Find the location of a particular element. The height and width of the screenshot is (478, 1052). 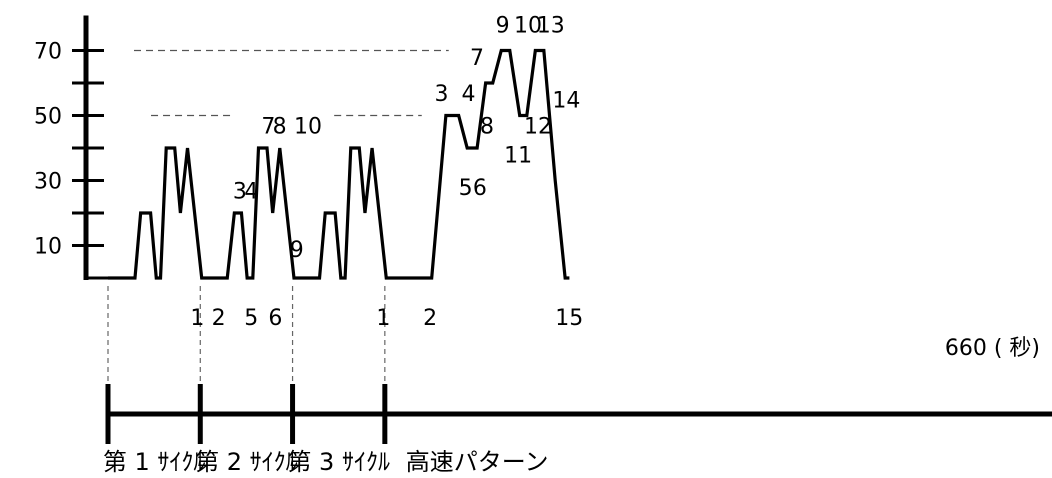

point-label: 12 is located at coordinates (538, 126).